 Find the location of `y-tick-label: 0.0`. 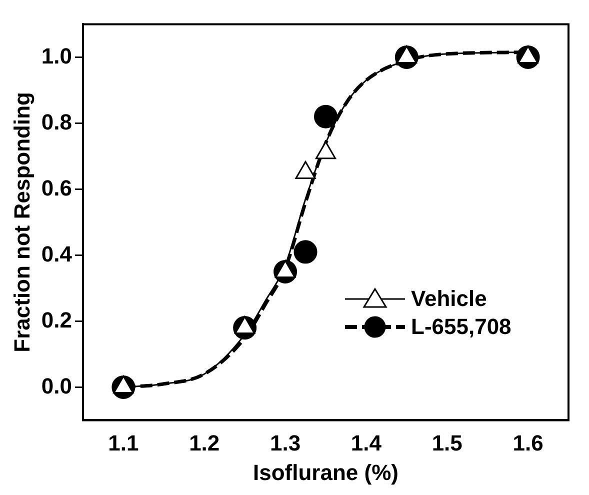

y-tick-label: 0.0 is located at coordinates (56, 385).